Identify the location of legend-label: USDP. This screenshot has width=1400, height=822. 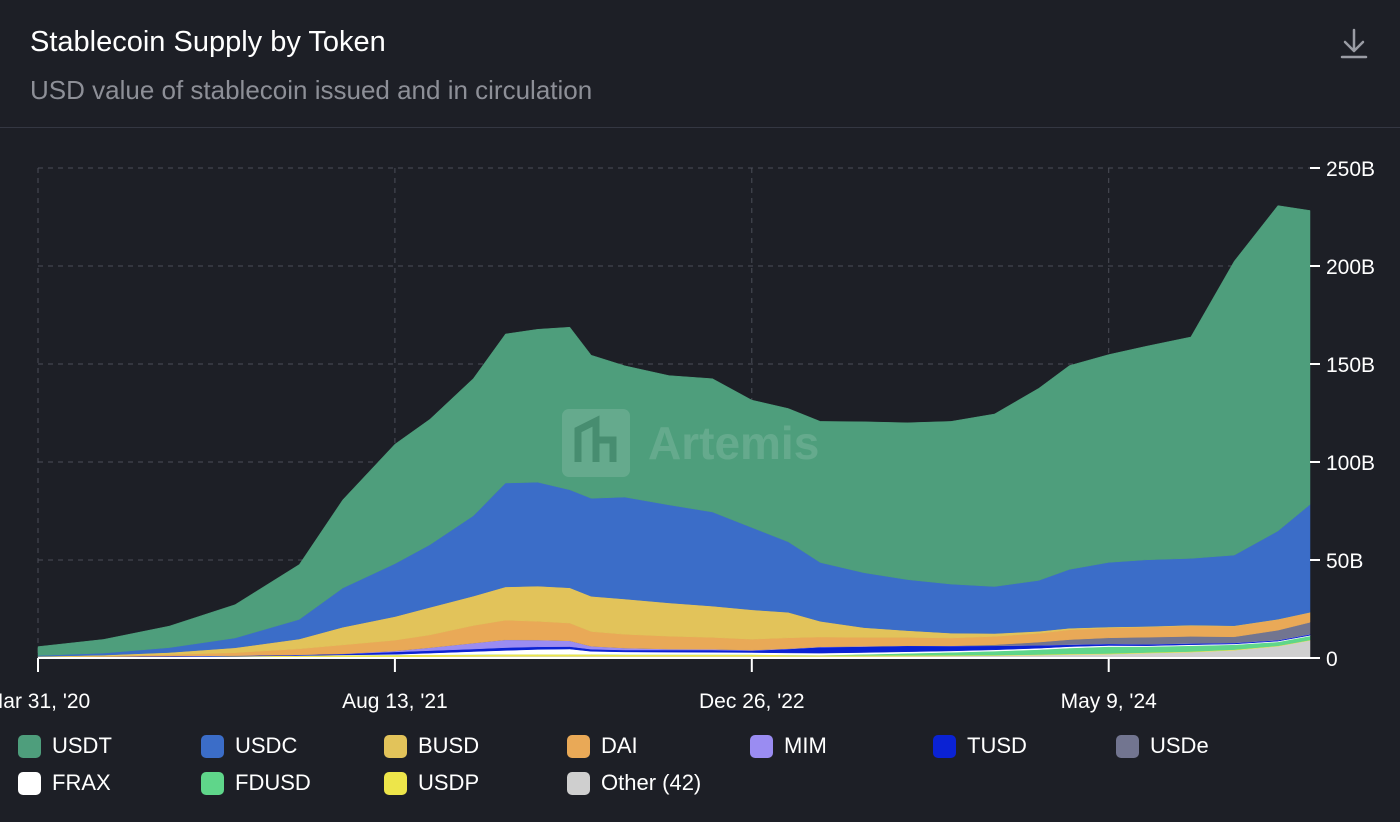
(449, 782).